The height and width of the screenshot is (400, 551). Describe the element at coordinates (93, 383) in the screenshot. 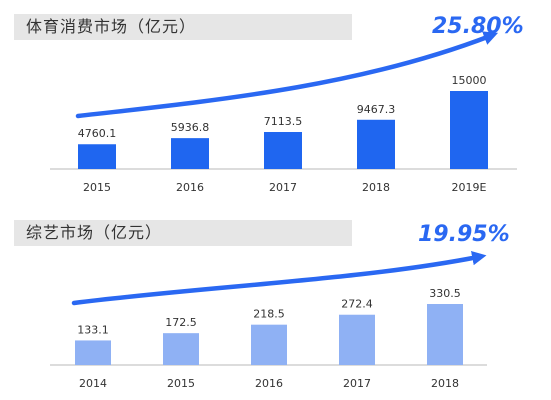

I see `x-tick-label: 2014` at that location.